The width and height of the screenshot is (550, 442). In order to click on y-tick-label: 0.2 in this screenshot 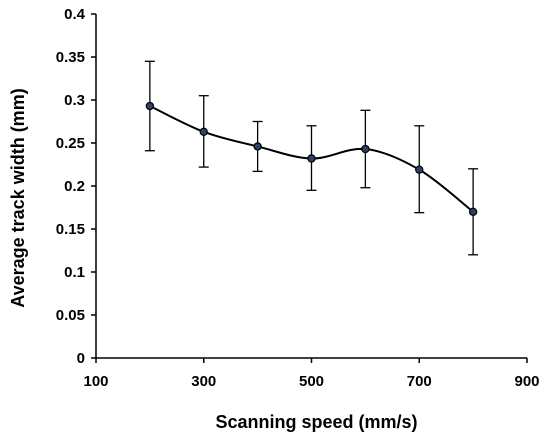, I will do `click(74, 186)`.